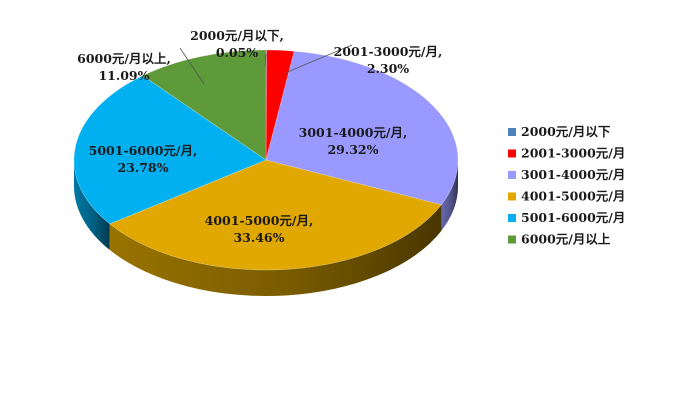 This screenshot has width=689, height=402. I want to click on data-label: 3001-4000元/月, 29.32%, so click(353, 141).